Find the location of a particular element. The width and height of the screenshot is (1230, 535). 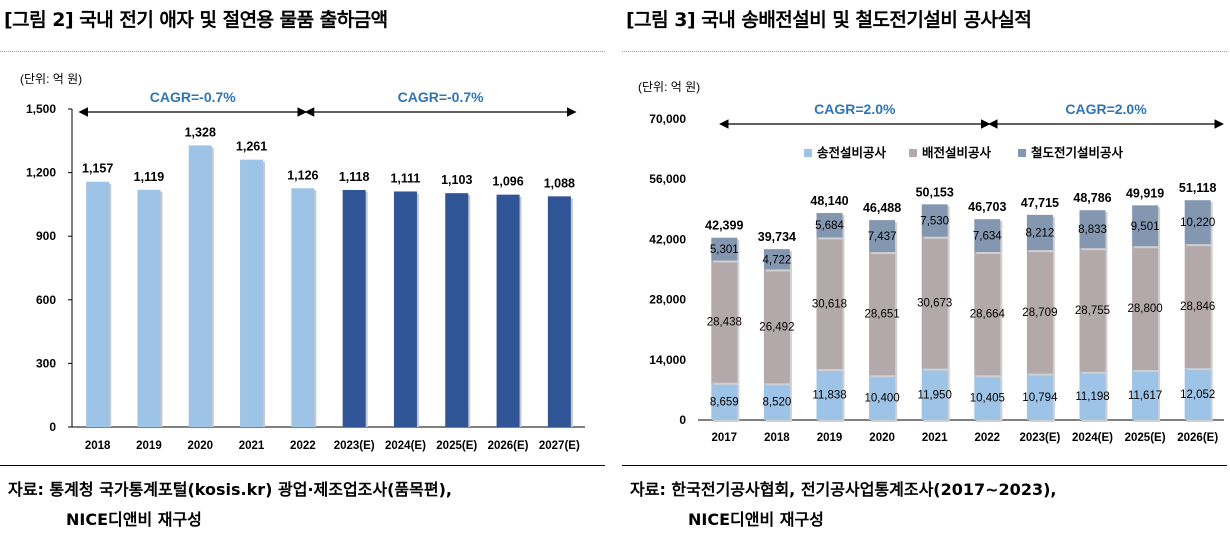

segment-label: 30,618 is located at coordinates (829, 304).